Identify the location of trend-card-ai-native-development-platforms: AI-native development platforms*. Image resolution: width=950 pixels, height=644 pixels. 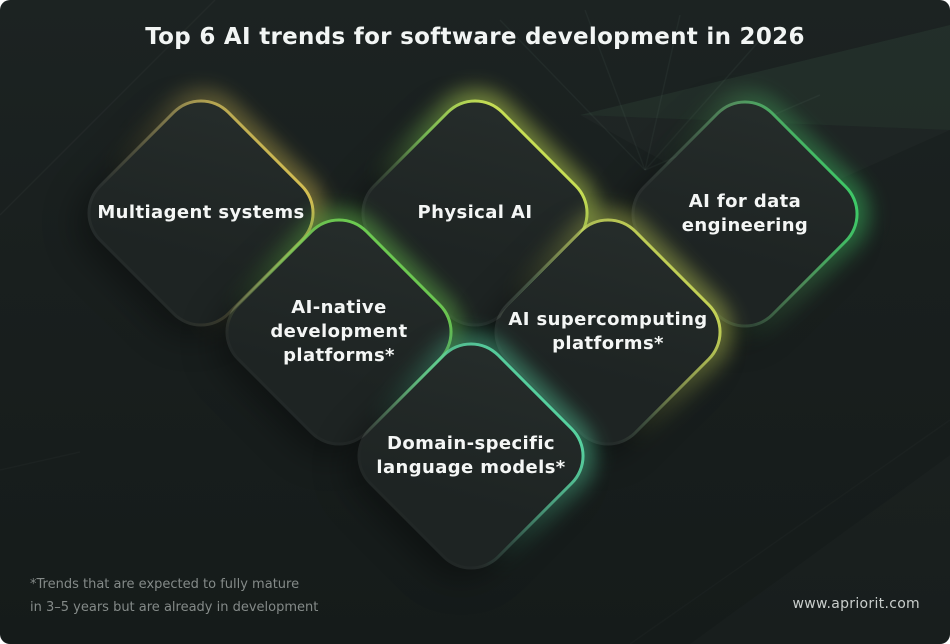
(339, 332).